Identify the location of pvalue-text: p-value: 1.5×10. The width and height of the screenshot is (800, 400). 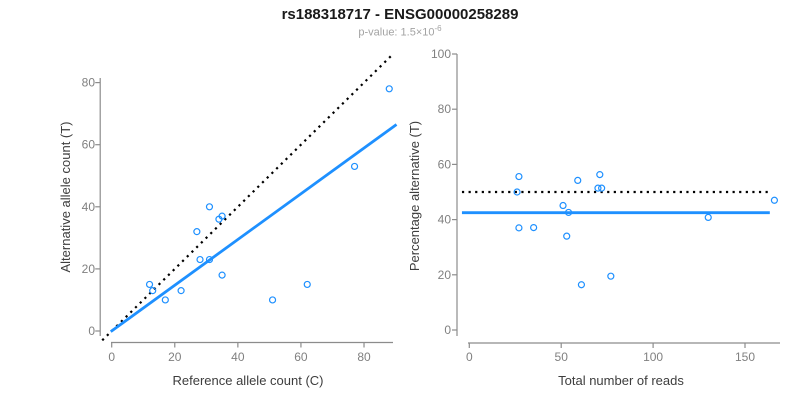
(396, 32).